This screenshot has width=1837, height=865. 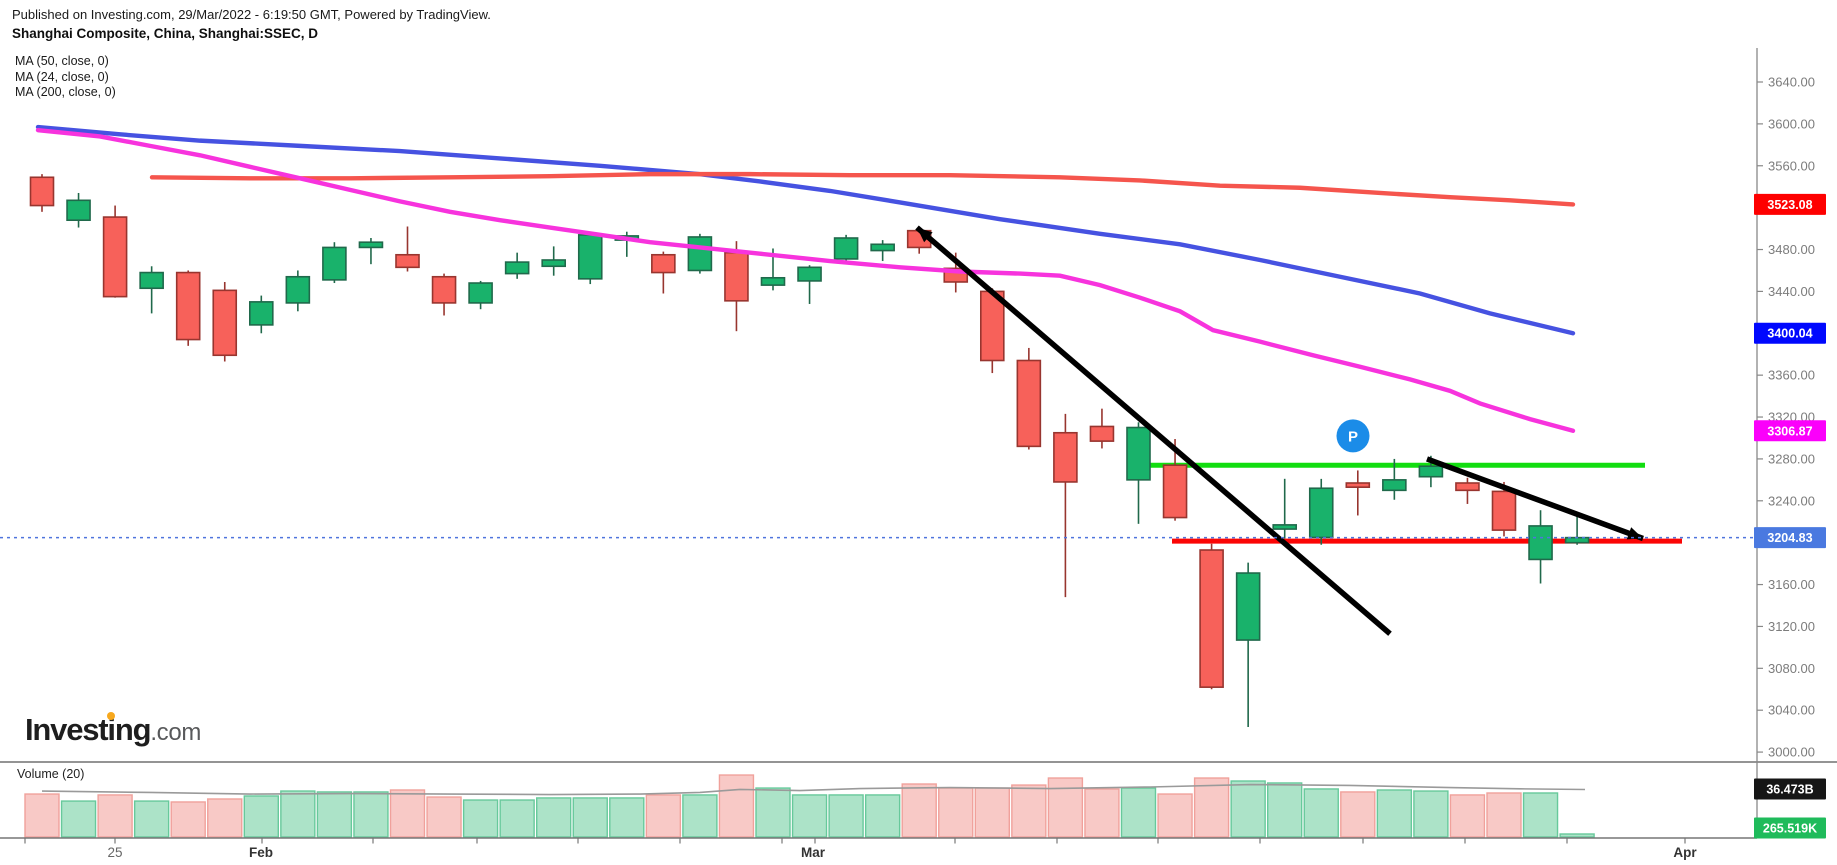 I want to click on price-tick-label: 3440.00, so click(x=1791, y=291).